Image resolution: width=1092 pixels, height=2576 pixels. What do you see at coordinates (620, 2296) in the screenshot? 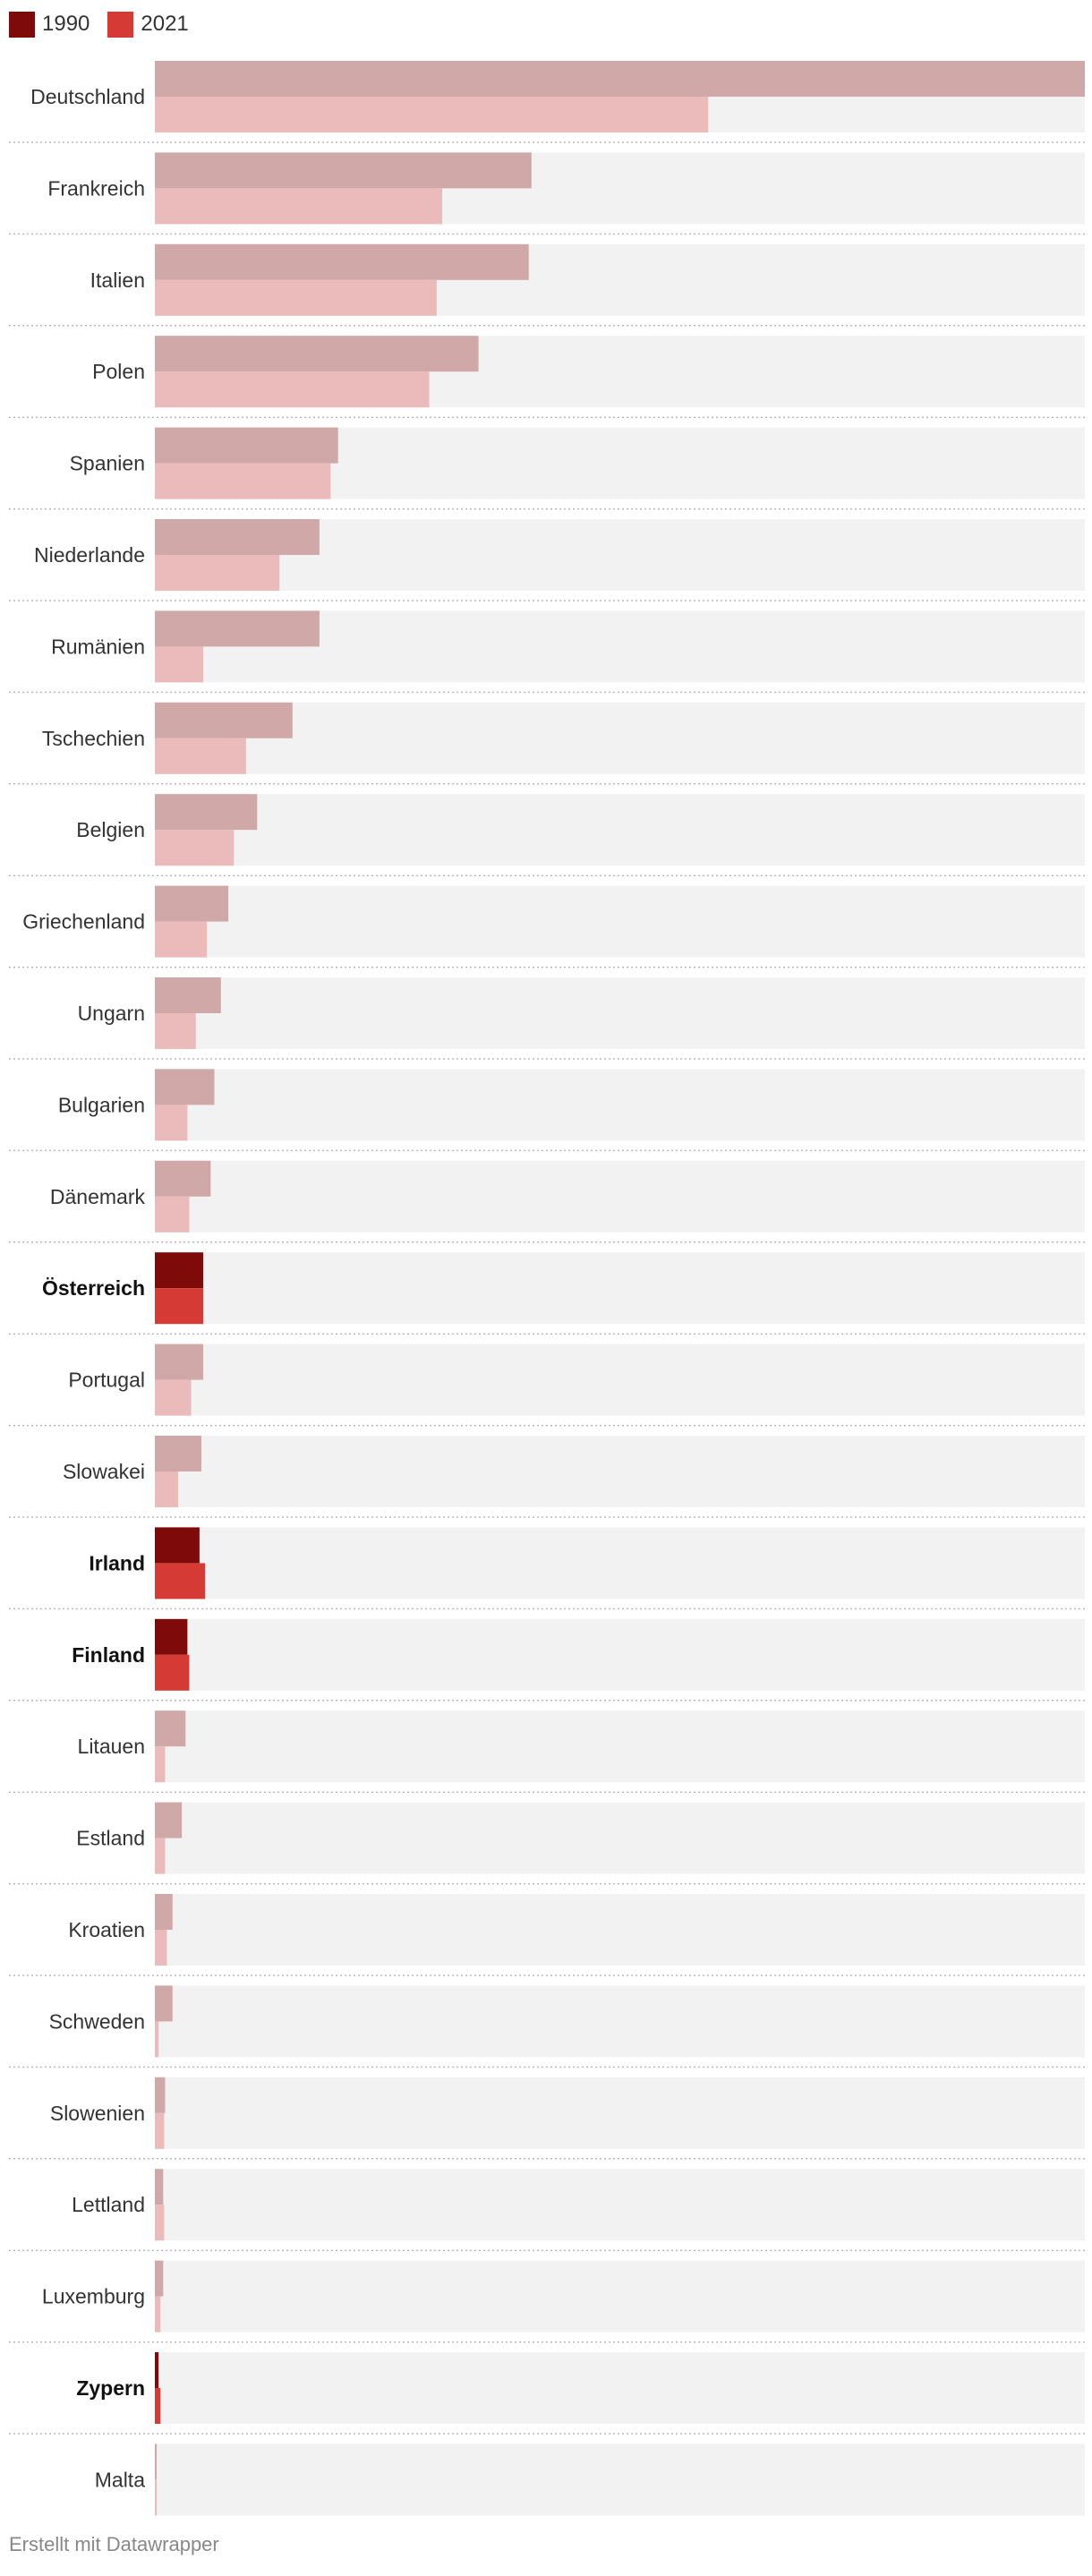
I see `bar-track-luxemburg` at bounding box center [620, 2296].